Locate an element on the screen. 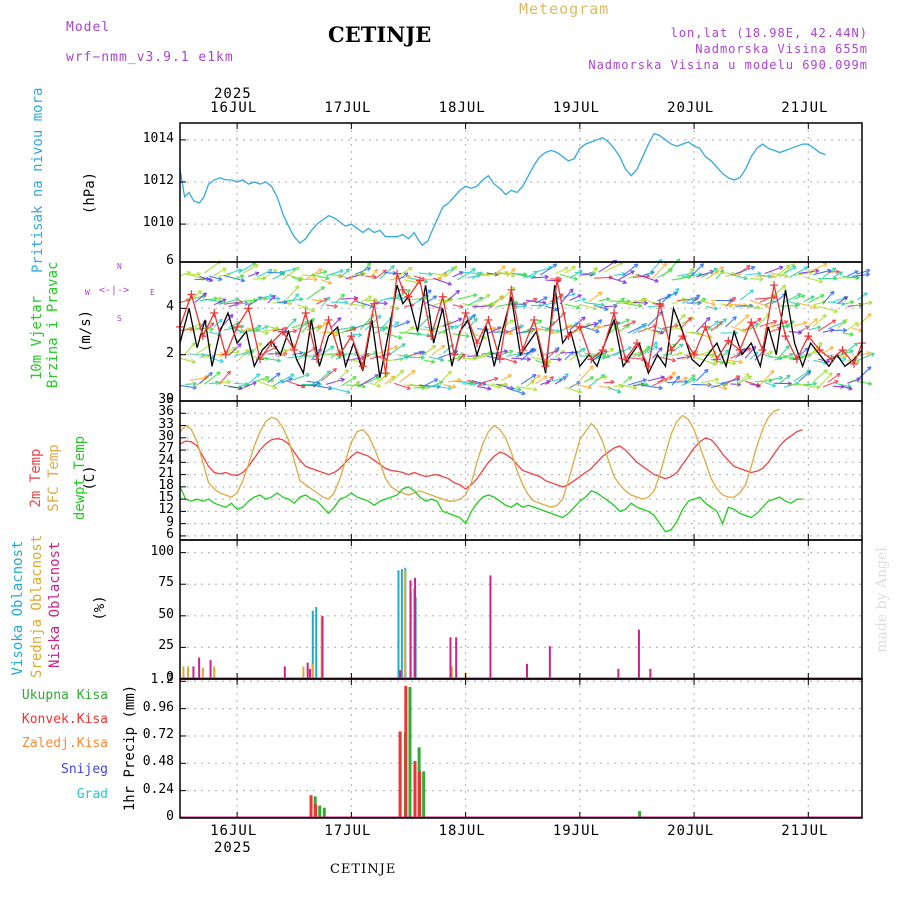 This screenshot has height=900, width=900. wind-title-1: 10m Vjetar is located at coordinates (37, 338).